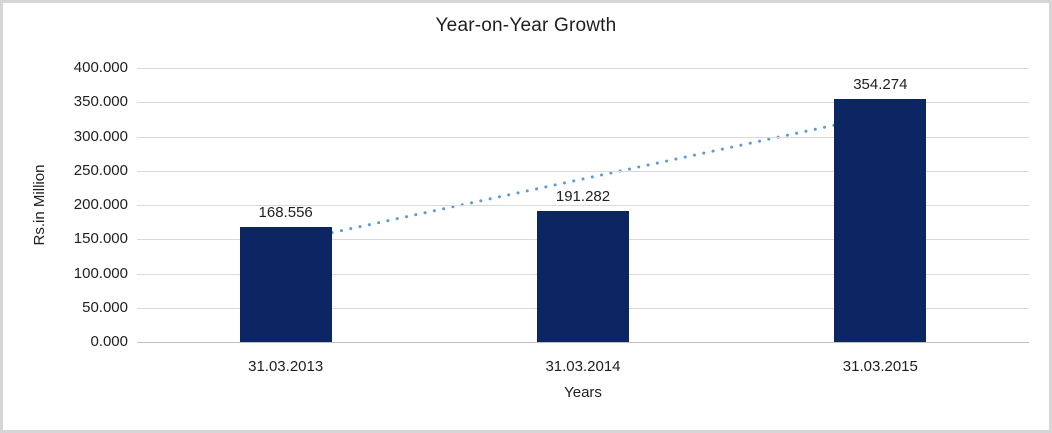  Describe the element at coordinates (100, 67) in the screenshot. I see `y-tick-label: 400.000` at that location.